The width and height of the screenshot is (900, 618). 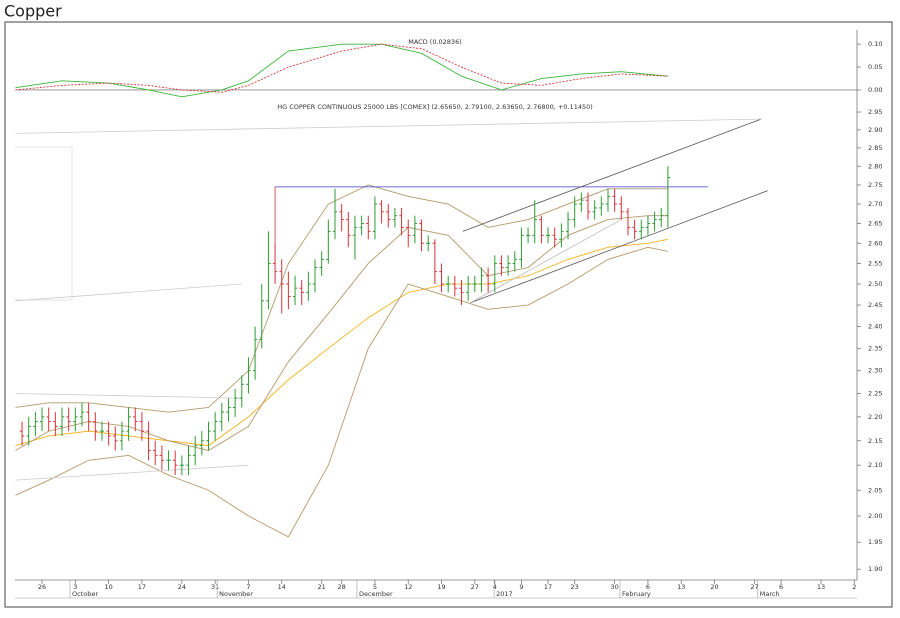 What do you see at coordinates (854, 587) in the screenshot?
I see `x-tick-label: 2` at bounding box center [854, 587].